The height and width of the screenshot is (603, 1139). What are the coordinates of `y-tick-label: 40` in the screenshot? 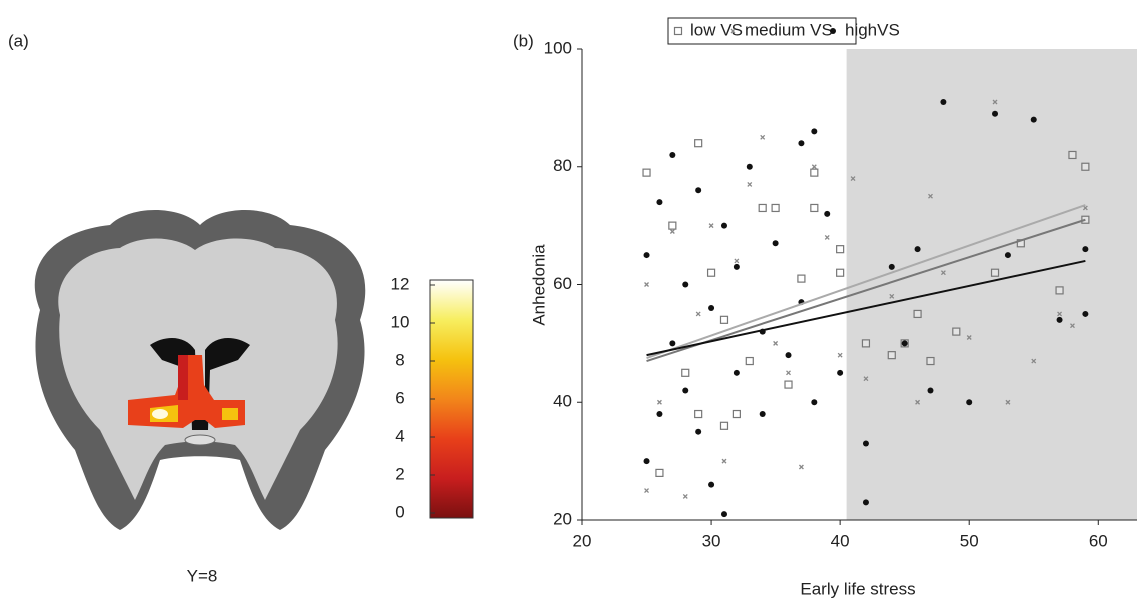 It's located at (562, 401).